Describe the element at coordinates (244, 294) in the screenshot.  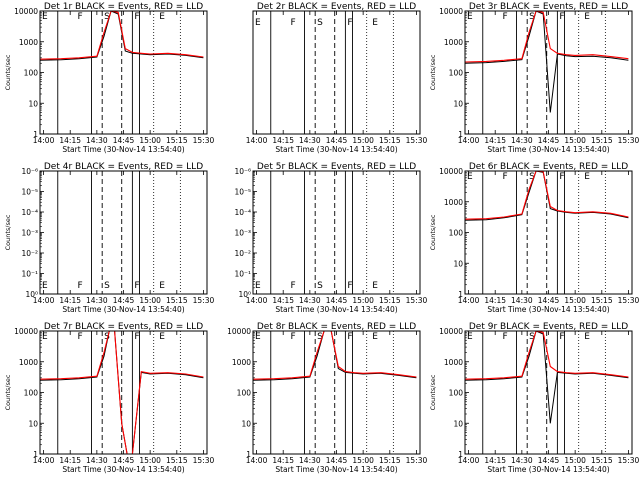
I see `y-tick-label: 10⁰` at that location.